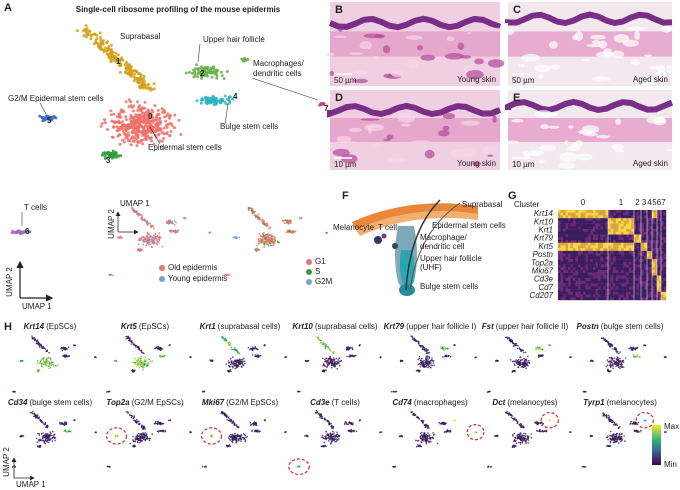 This screenshot has height=490, width=680. I want to click on panel-letter: A, so click(8, 8).